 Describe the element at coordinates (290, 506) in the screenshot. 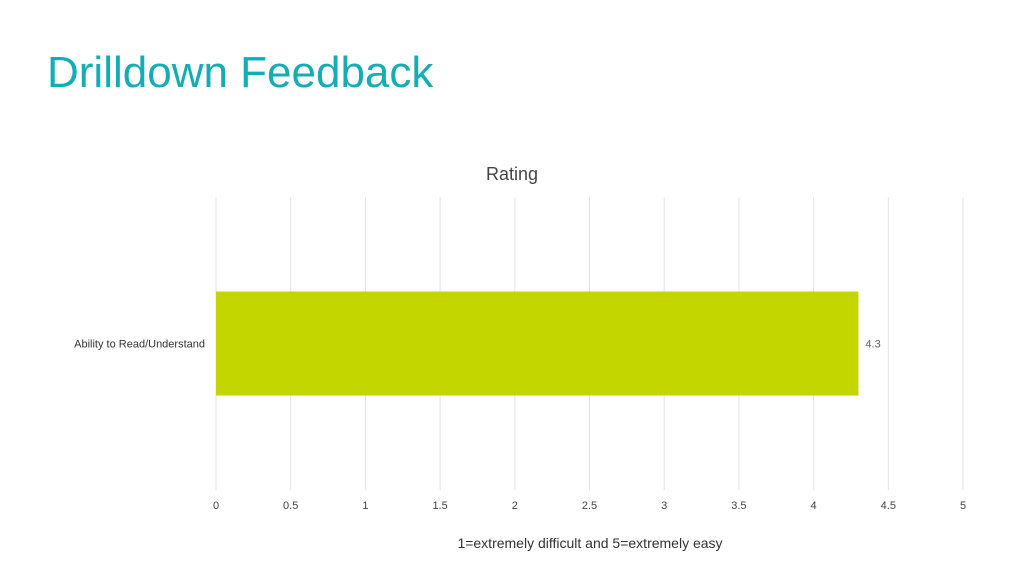

I see `x-tick-label: 0.5` at that location.